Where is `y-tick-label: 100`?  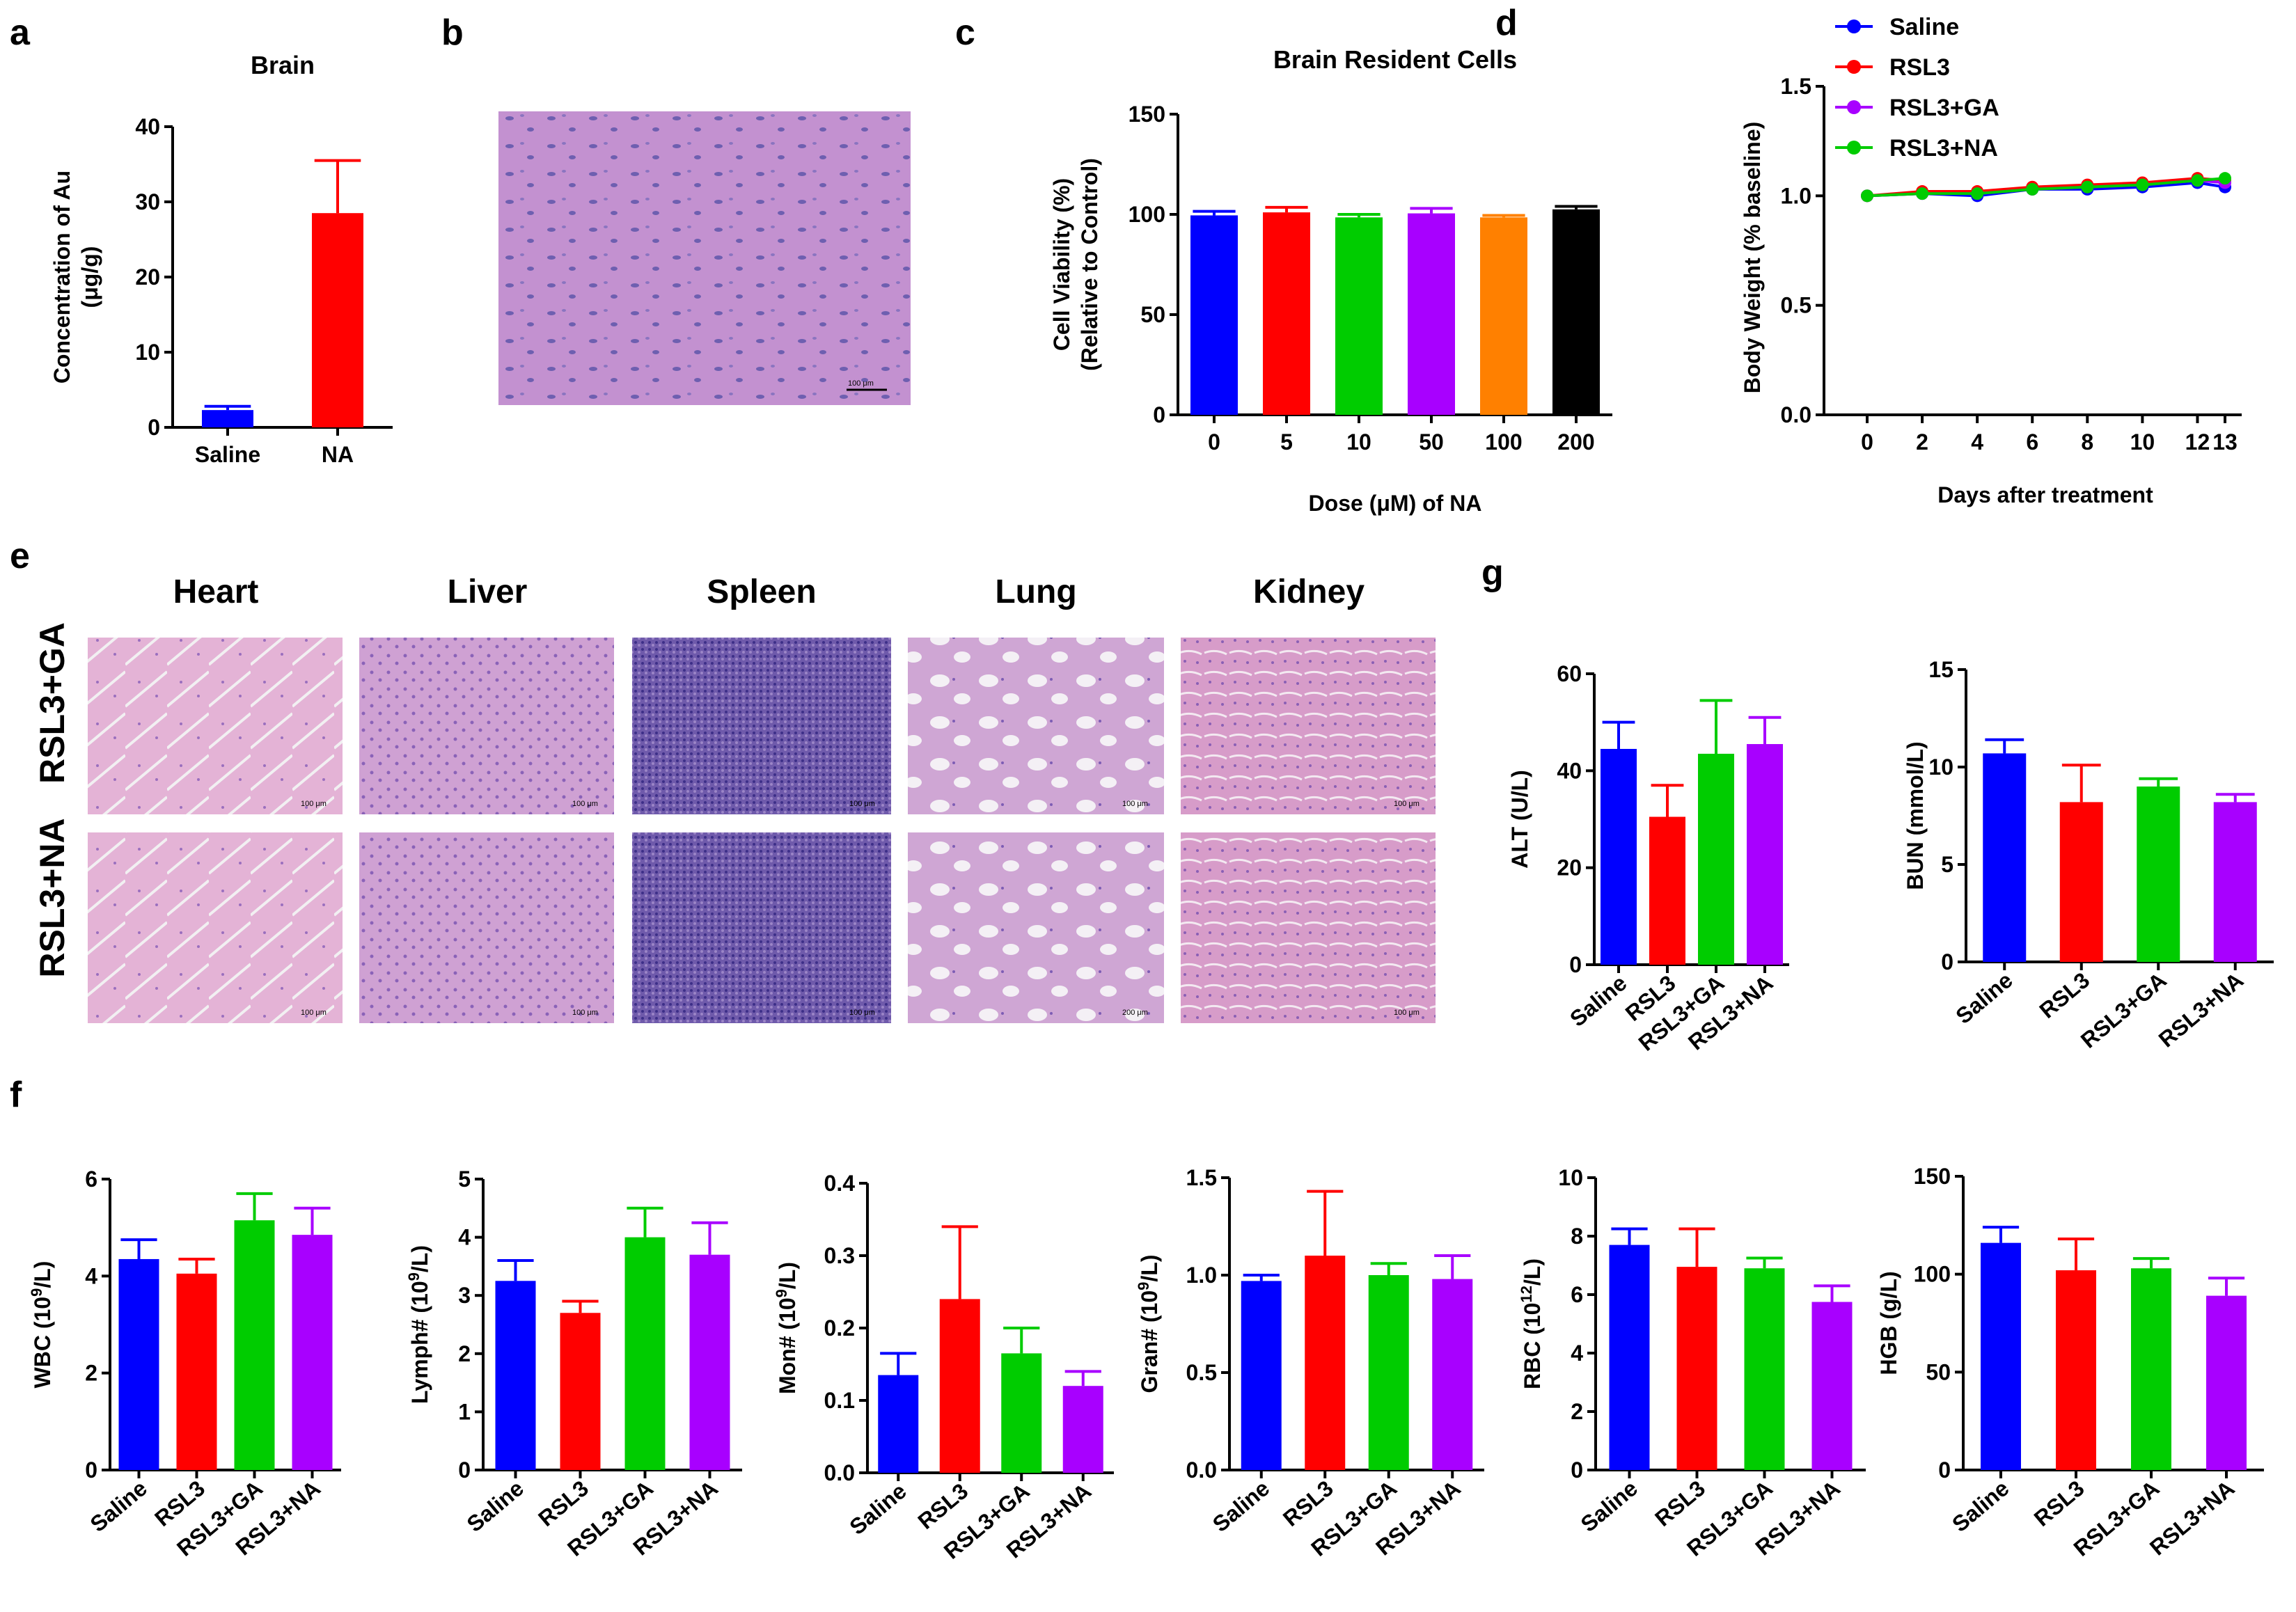
y-tick-label: 100 is located at coordinates (1932, 1274).